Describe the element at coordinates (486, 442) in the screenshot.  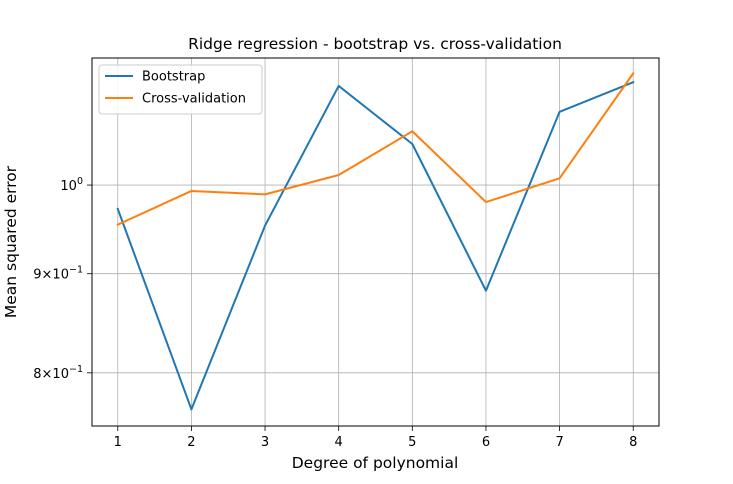
I see `x-tick-label: 6` at that location.